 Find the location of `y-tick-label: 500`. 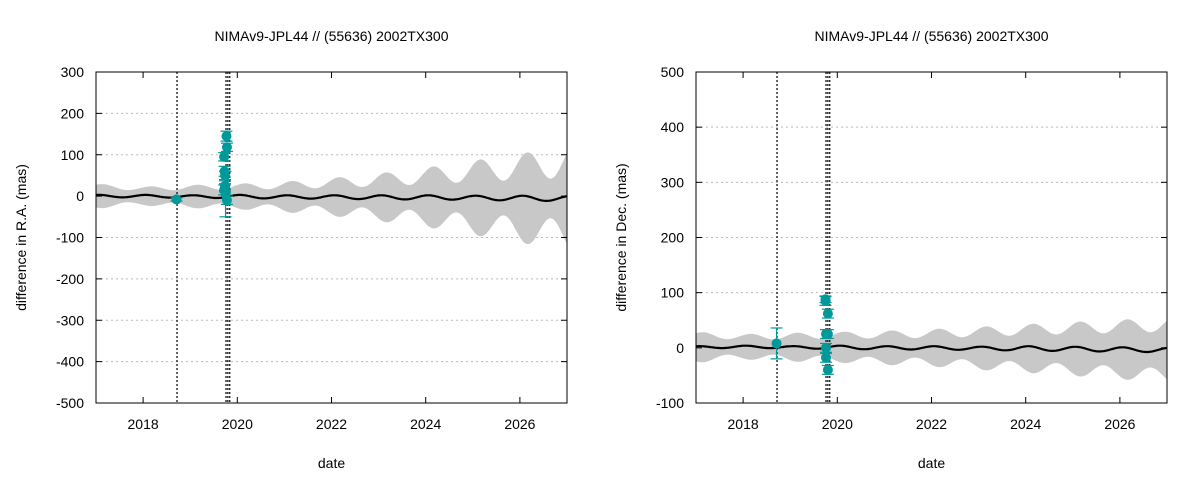

y-tick-label: 500 is located at coordinates (673, 72).